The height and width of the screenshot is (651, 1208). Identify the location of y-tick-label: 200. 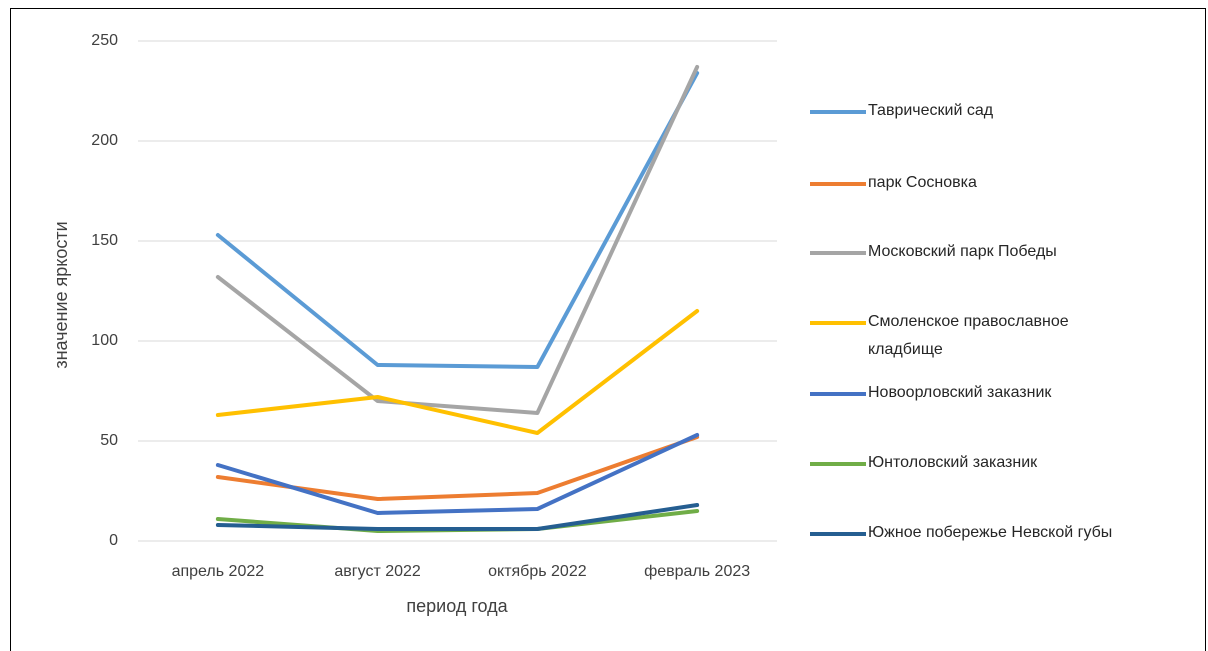
(104, 140).